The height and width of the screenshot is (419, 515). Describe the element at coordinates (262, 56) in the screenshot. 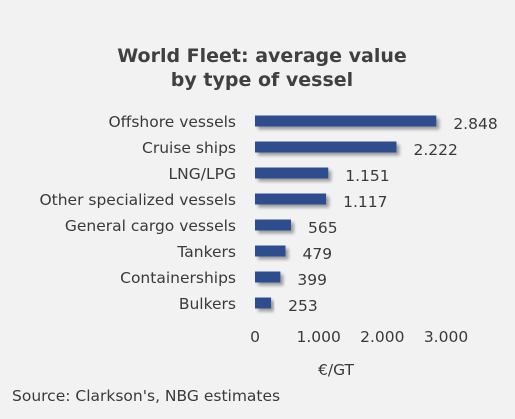

I see `chart-title-line-1: World Fleet: average value` at that location.